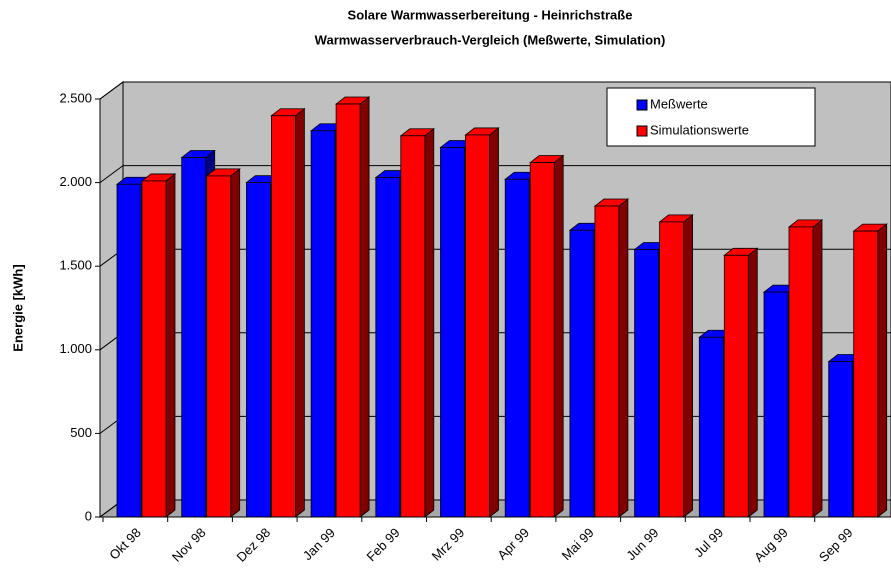 The height and width of the screenshot is (586, 891). What do you see at coordinates (125, 544) in the screenshot?
I see `x-tick-label: Okt 98` at bounding box center [125, 544].